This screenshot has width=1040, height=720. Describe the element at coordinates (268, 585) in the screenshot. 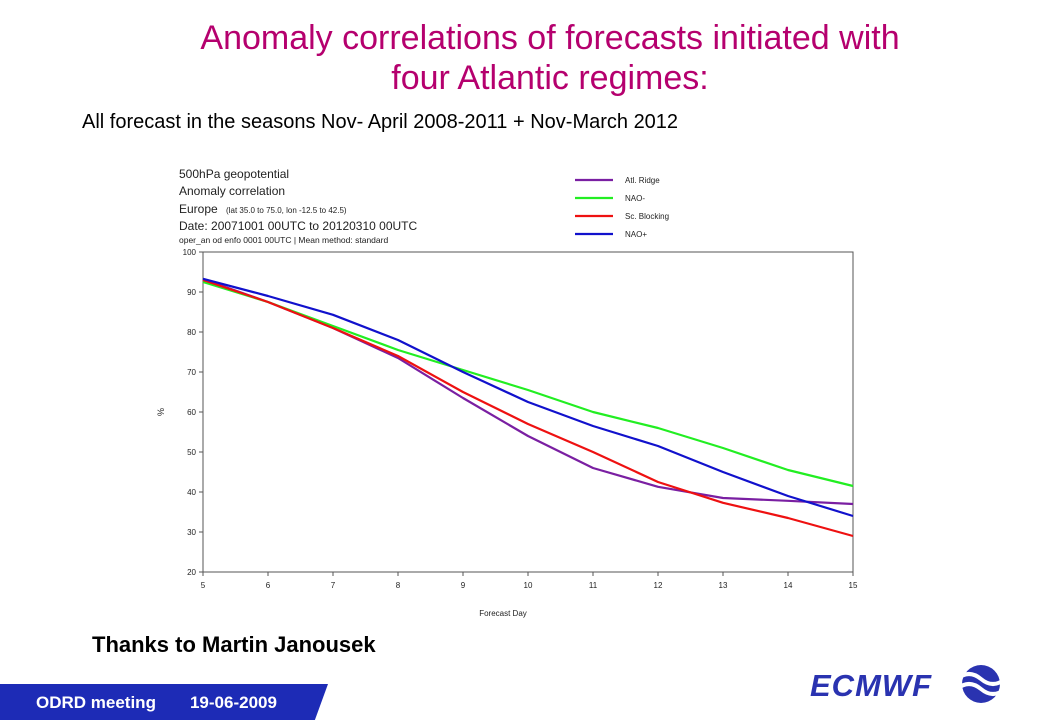

I see `x-tick-label: 6` at that location.